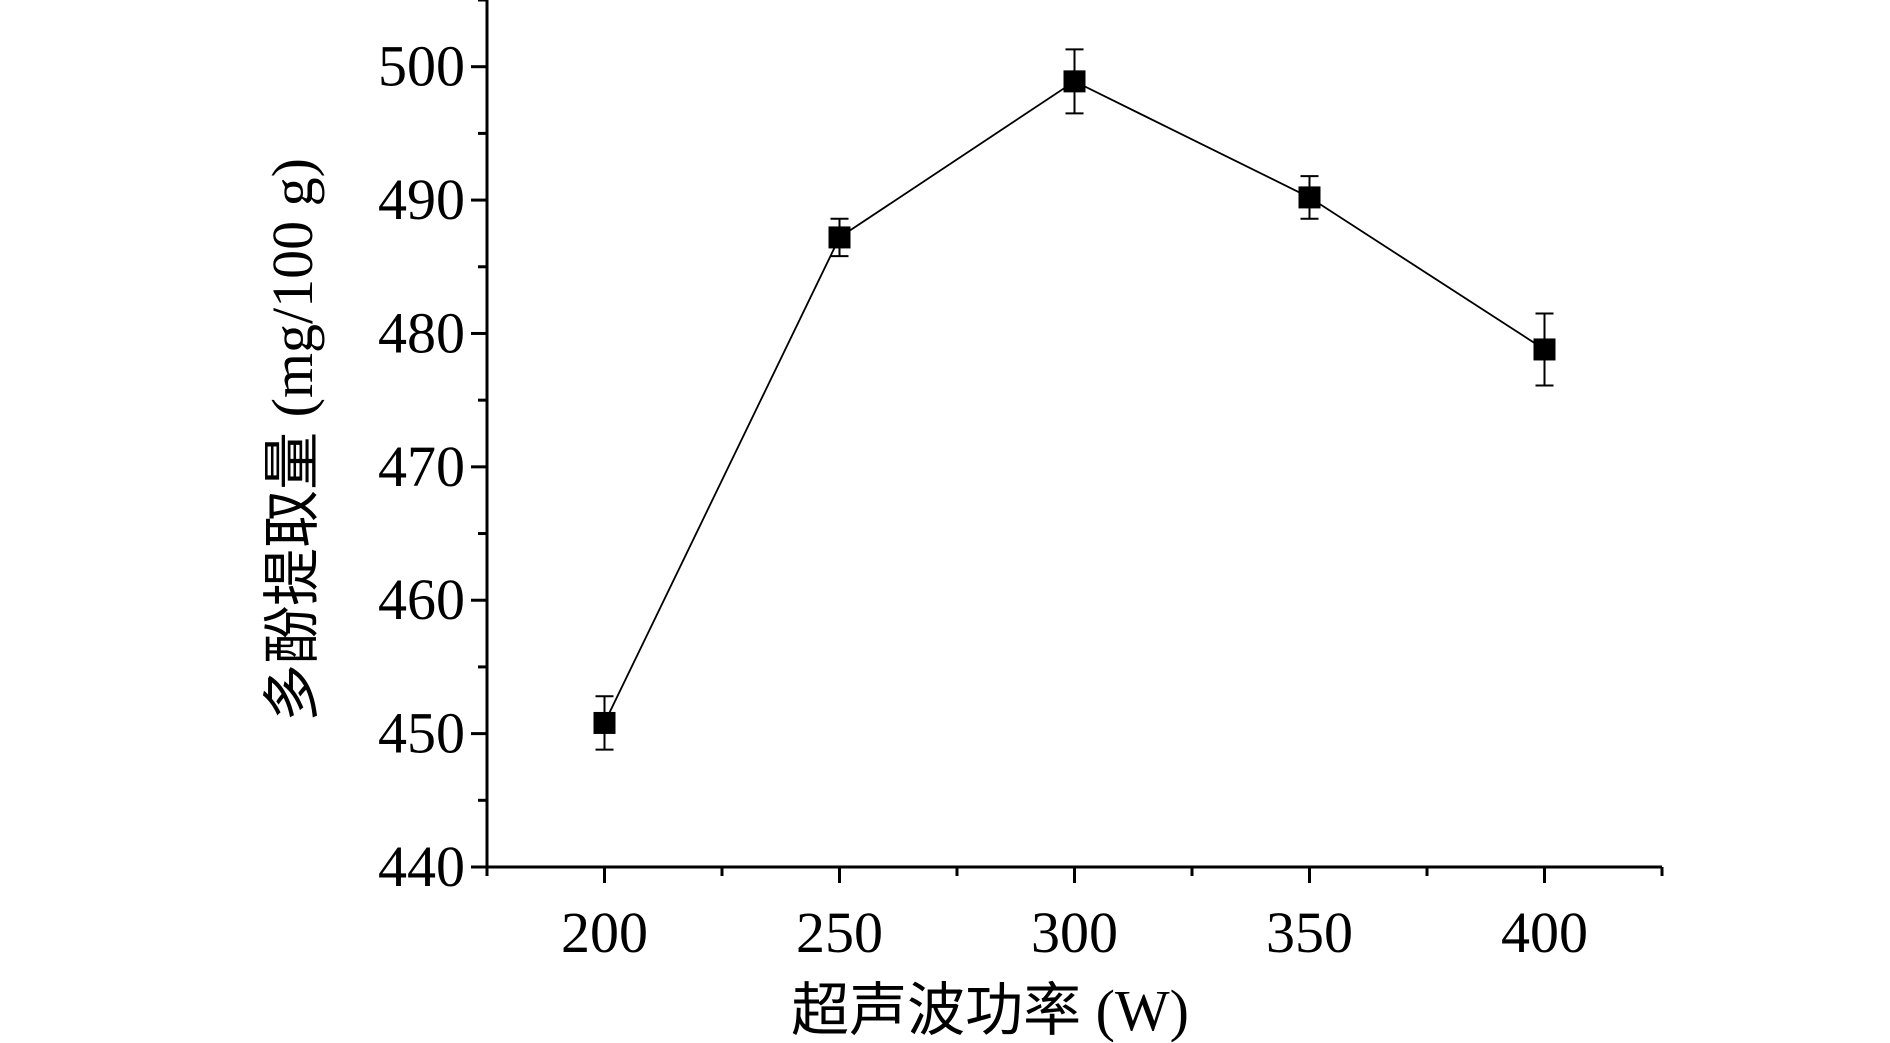 The image size is (1890, 1043). Describe the element at coordinates (839, 932) in the screenshot. I see `x-tick-label: 250` at that location.